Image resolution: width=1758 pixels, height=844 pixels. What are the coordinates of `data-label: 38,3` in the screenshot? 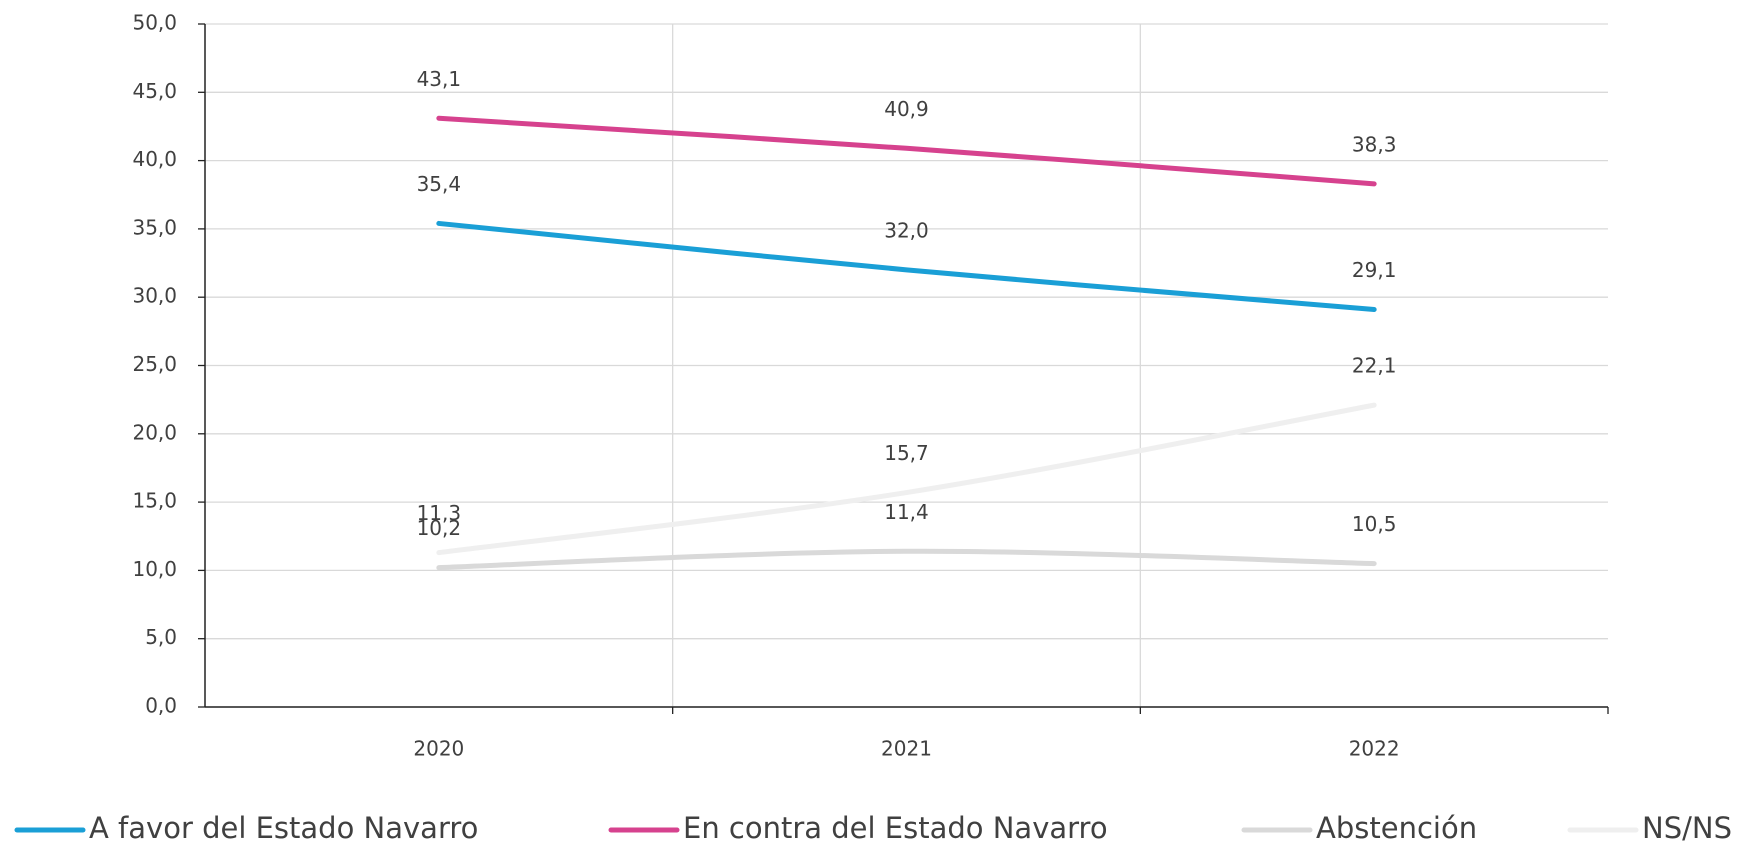 It's located at (1374, 144).